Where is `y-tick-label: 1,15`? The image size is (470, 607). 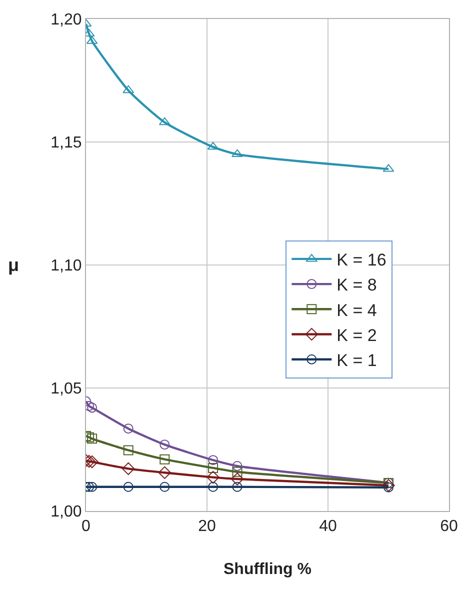 y-tick-label: 1,15 is located at coordinates (66, 143).